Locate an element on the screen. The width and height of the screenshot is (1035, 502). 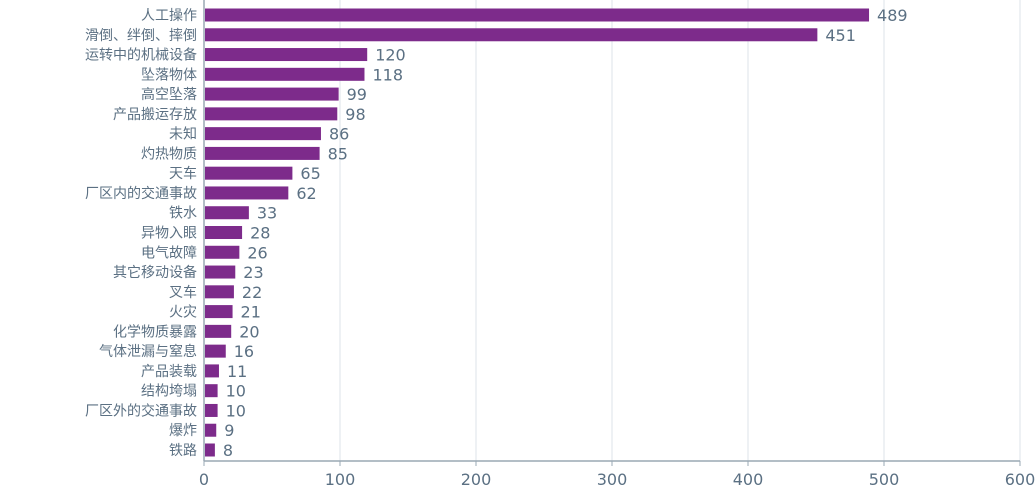
category-label: 化学物质暴露 is located at coordinates (155, 332).